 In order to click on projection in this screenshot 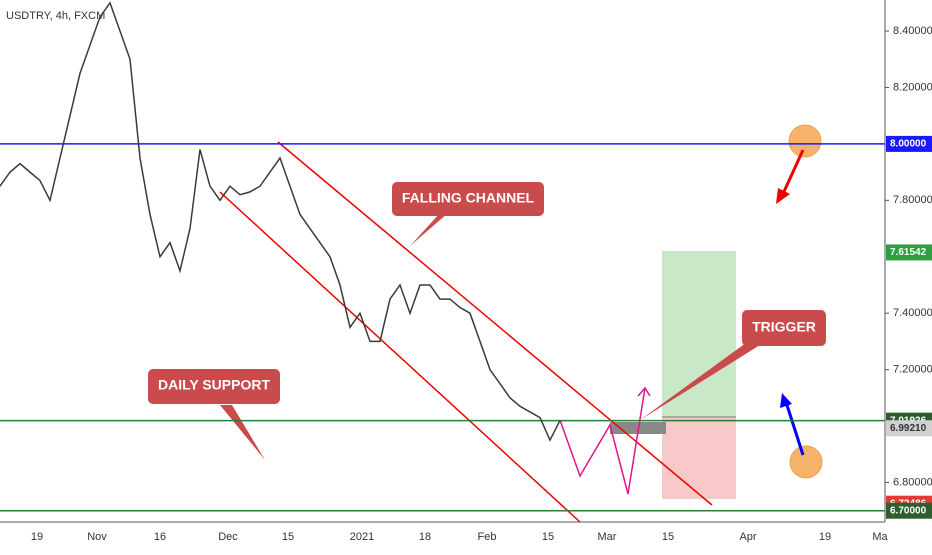, I will do `click(602, 441)`.